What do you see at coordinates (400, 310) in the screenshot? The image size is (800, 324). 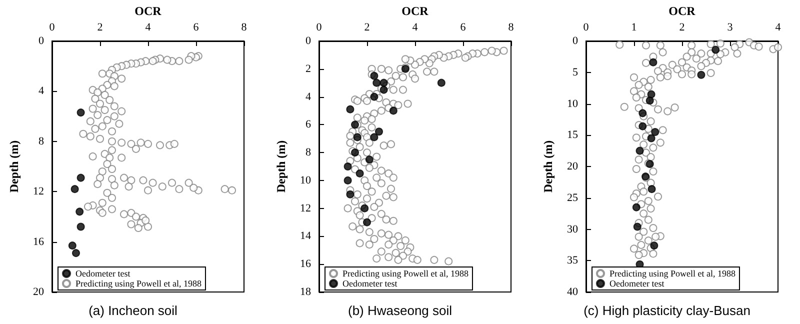 I see `text: (b) Hwaseong soil` at bounding box center [400, 310].